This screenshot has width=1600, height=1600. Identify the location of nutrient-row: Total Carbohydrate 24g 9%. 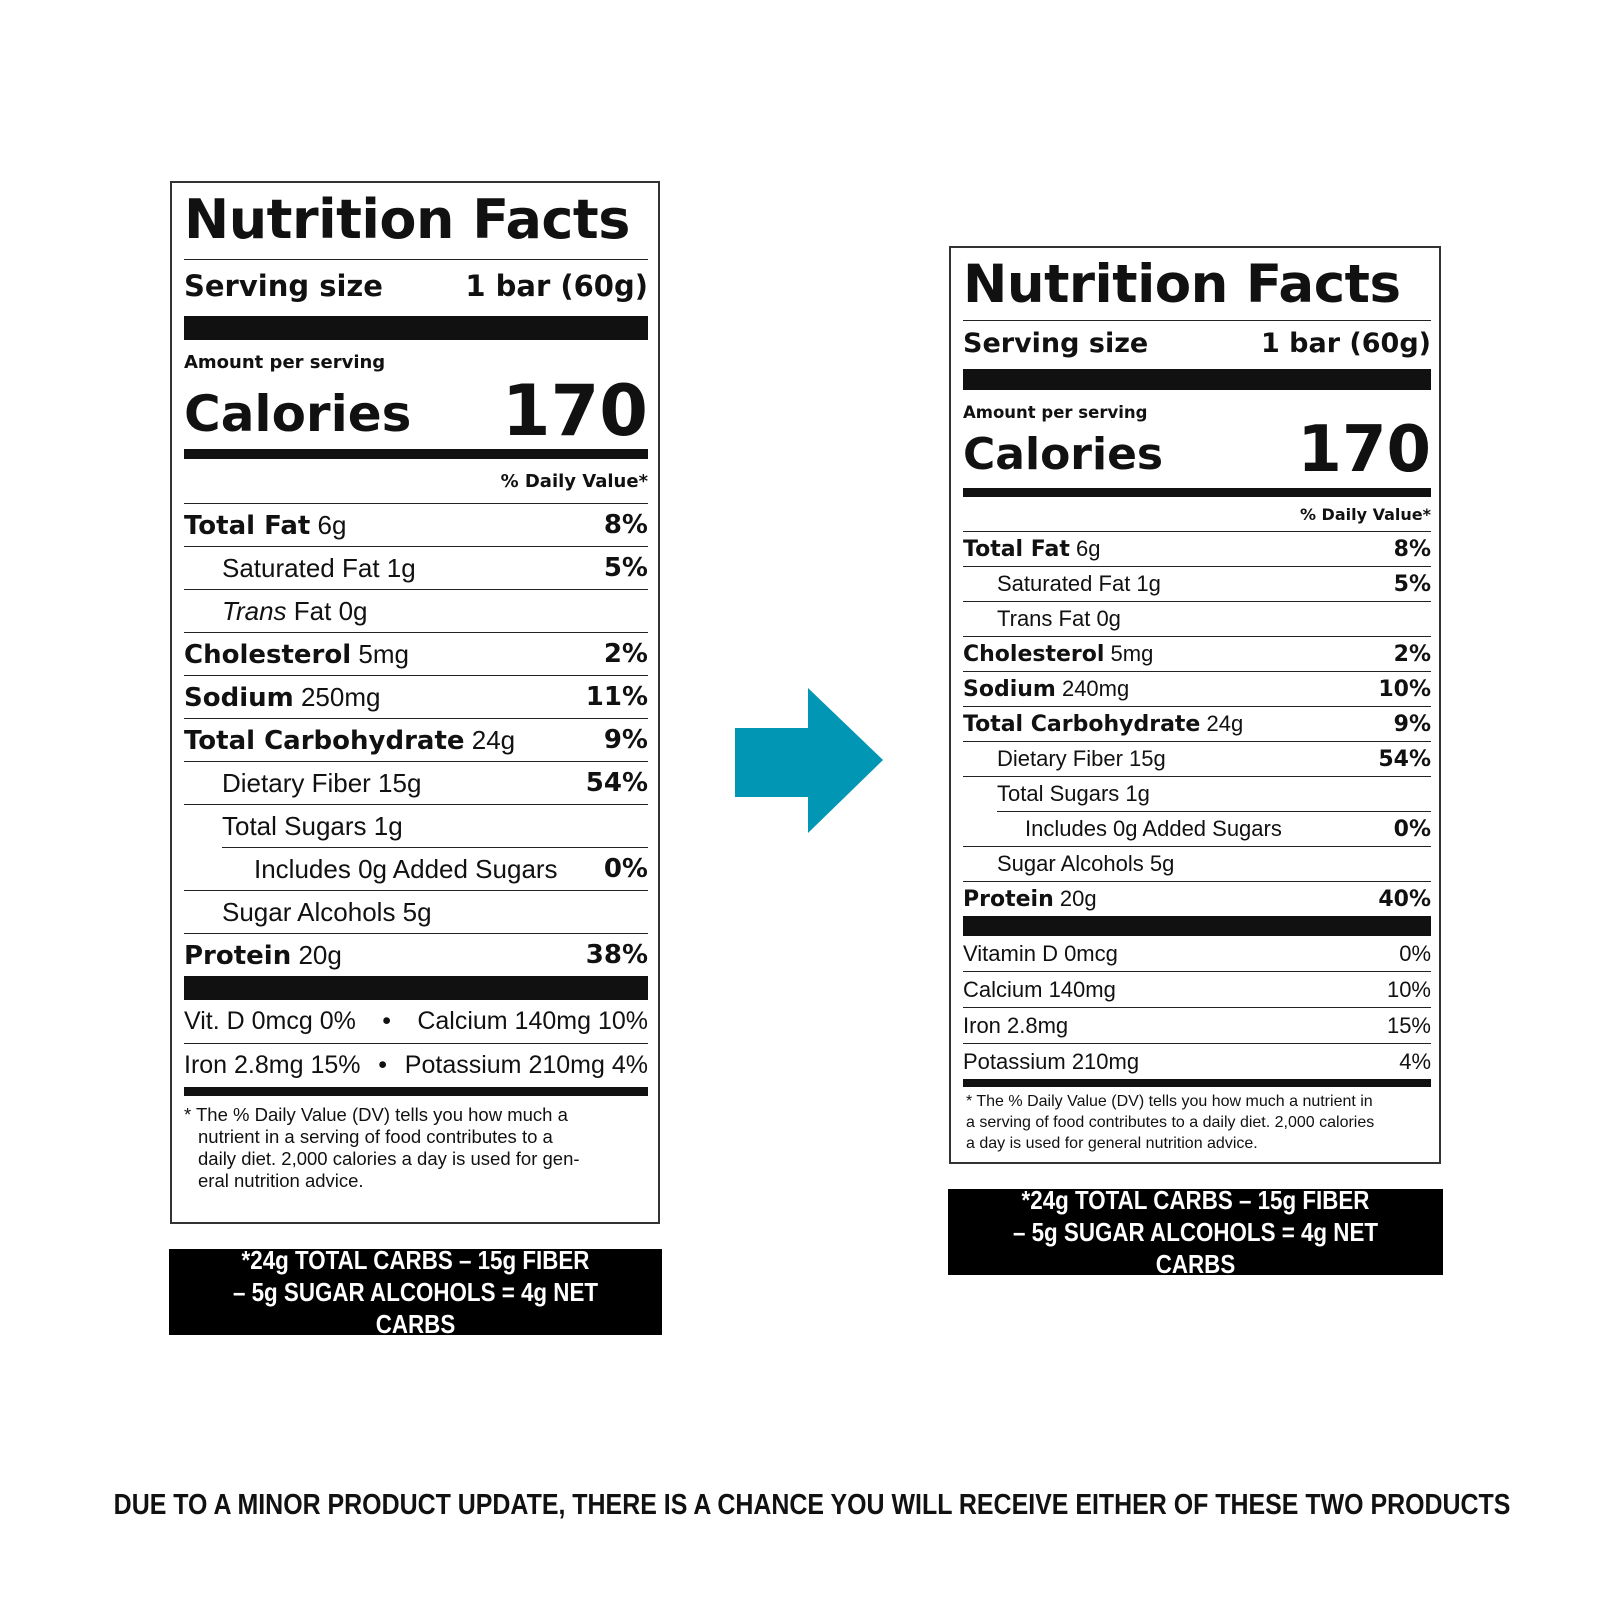
(1197, 724).